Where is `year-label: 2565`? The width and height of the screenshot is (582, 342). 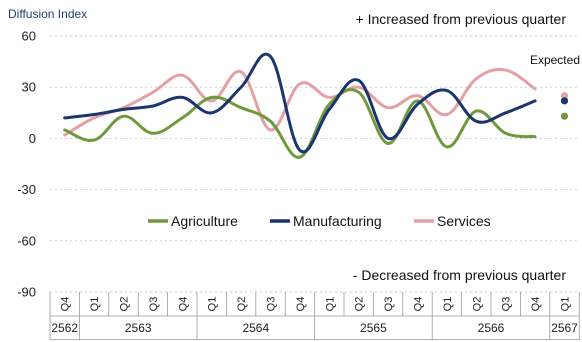
year-label: 2565 is located at coordinates (373, 328).